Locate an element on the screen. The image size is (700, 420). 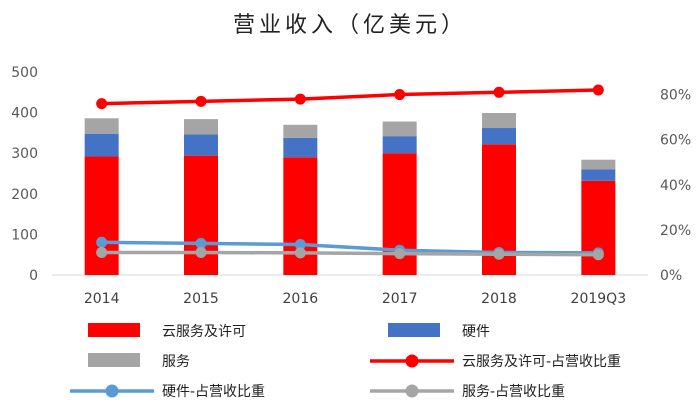
legend-label: 服务-占营收比重 is located at coordinates (513, 392).